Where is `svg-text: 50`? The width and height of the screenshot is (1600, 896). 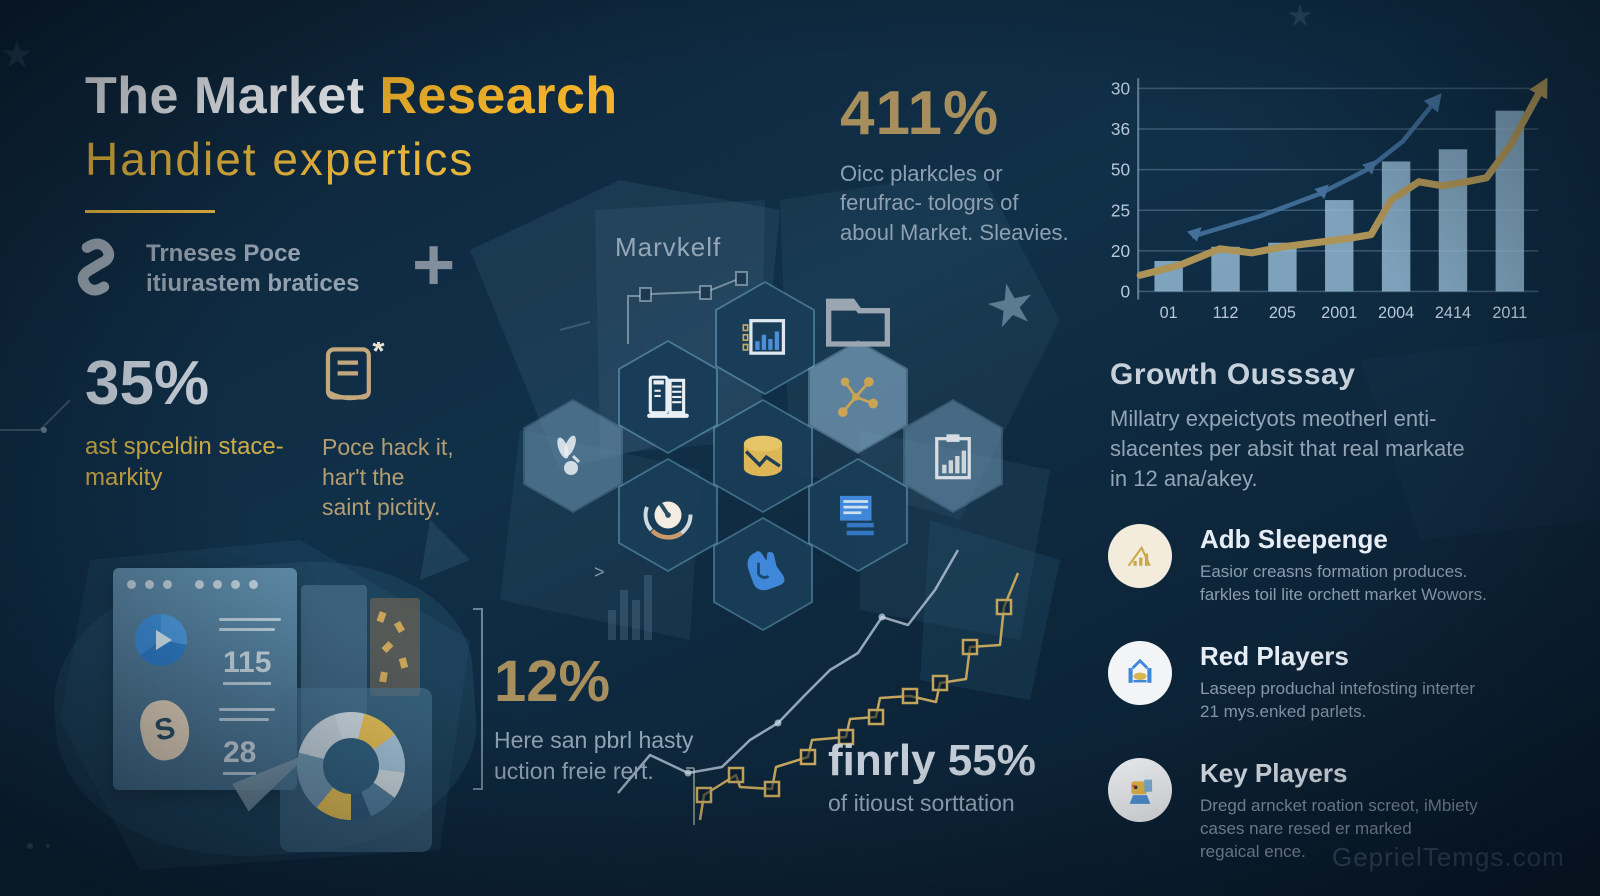 svg-text: 50 is located at coordinates (1120, 170).